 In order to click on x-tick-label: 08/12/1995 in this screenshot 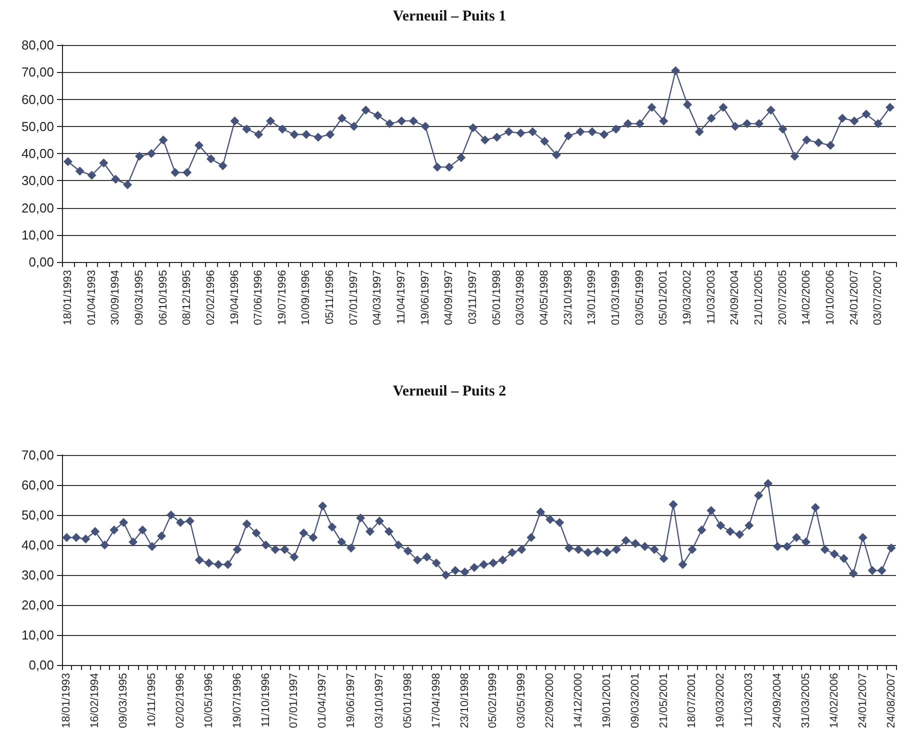, I will do `click(187, 298)`.